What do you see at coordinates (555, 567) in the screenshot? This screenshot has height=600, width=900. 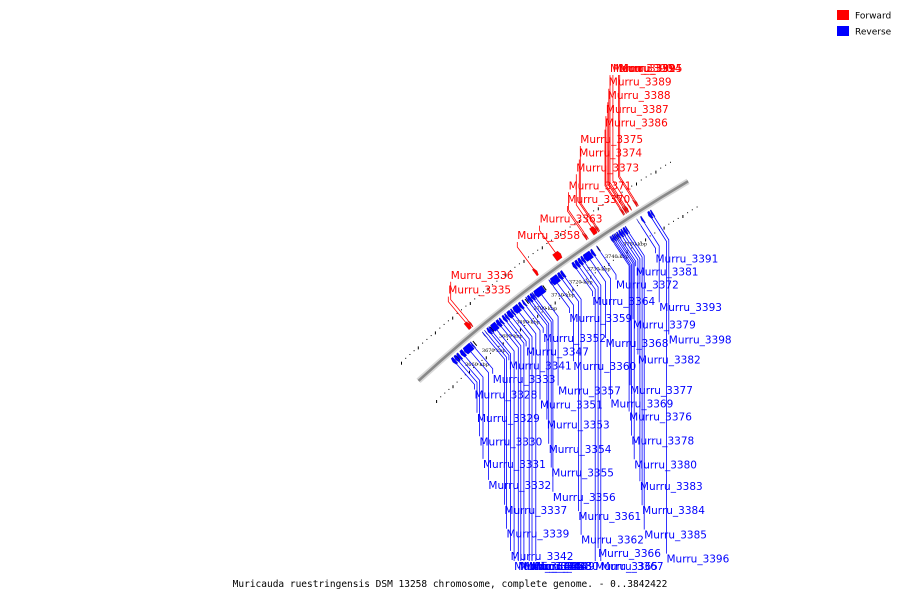 I see `gene-label-murru-3346: Murru_3346` at bounding box center [555, 567].